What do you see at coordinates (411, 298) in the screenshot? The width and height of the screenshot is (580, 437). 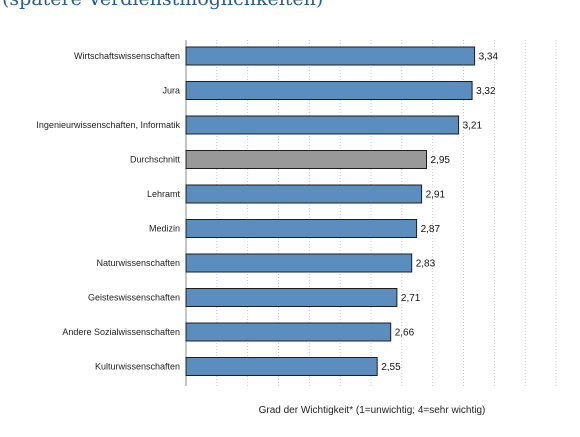 I see `value-label: 2,71` at bounding box center [411, 298].